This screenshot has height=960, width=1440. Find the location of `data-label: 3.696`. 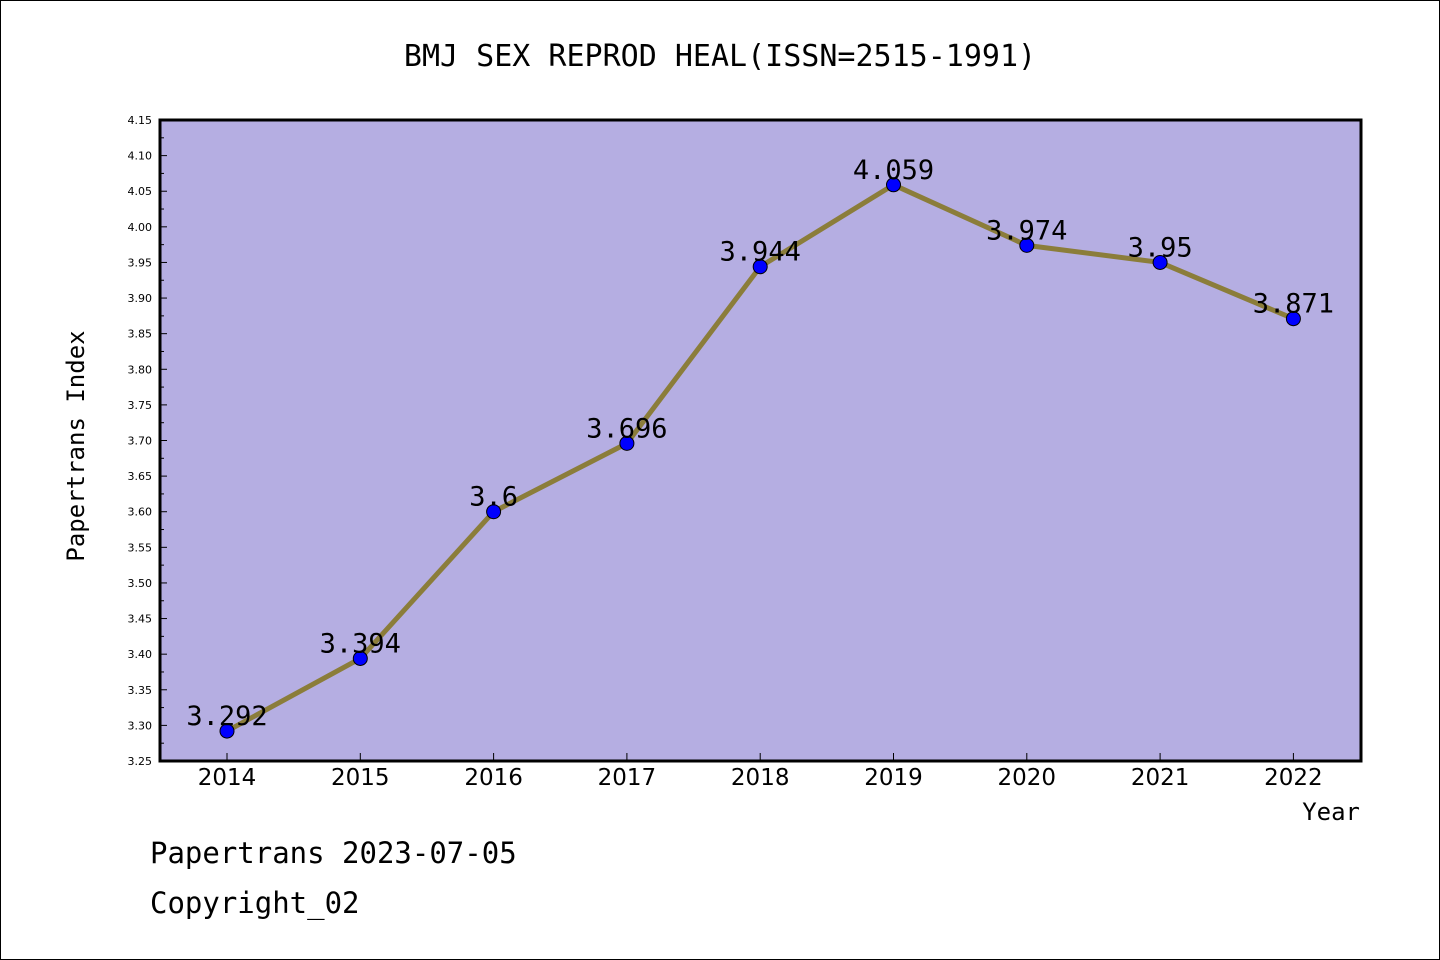

data-label: 3.696 is located at coordinates (626, 428).